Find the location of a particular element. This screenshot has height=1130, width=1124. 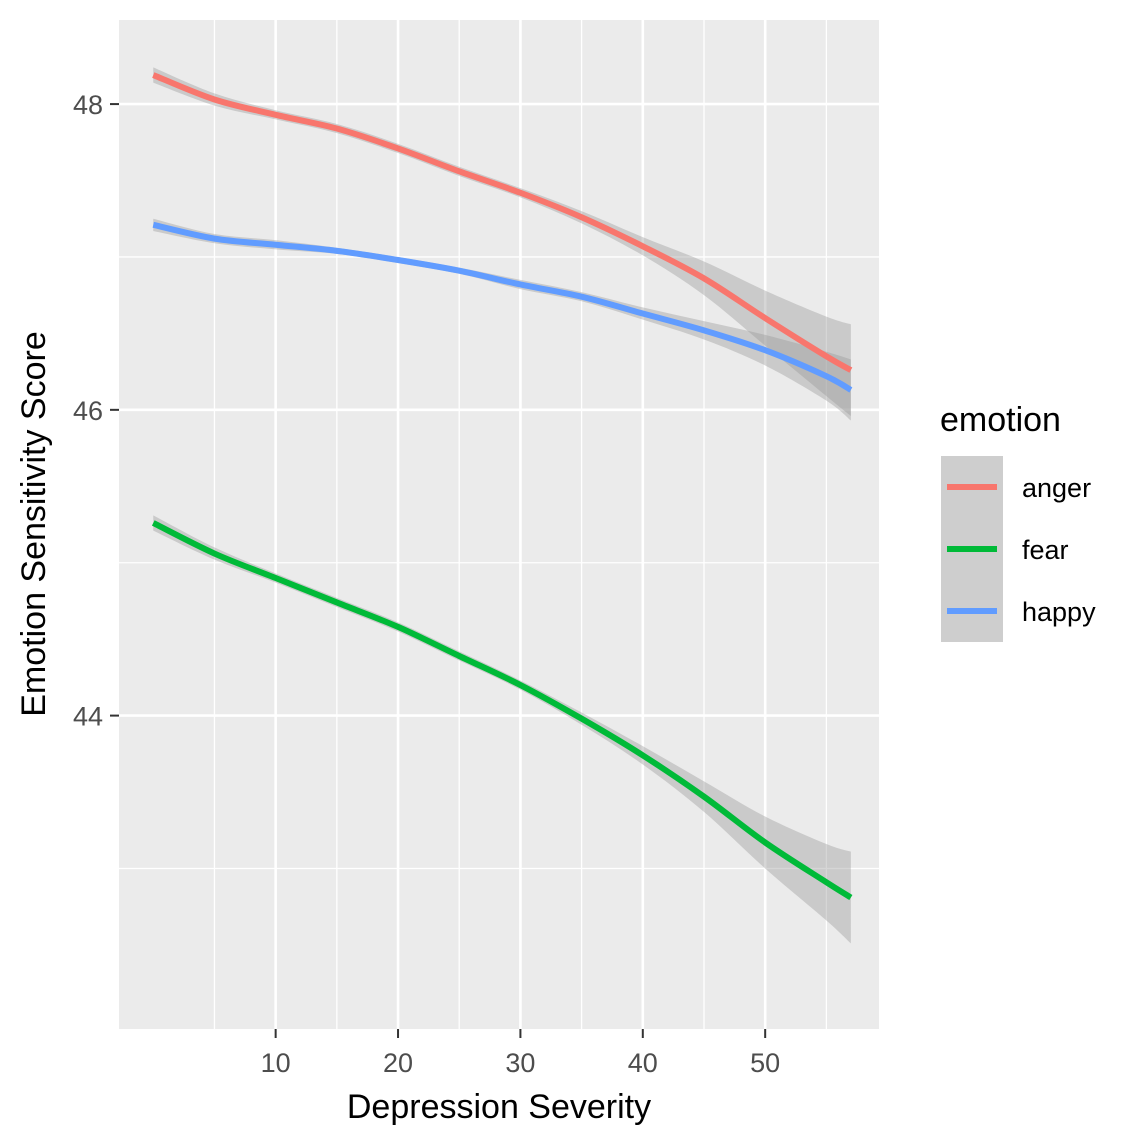

legend: emotion anger fear happy is located at coordinates (1018, 521).